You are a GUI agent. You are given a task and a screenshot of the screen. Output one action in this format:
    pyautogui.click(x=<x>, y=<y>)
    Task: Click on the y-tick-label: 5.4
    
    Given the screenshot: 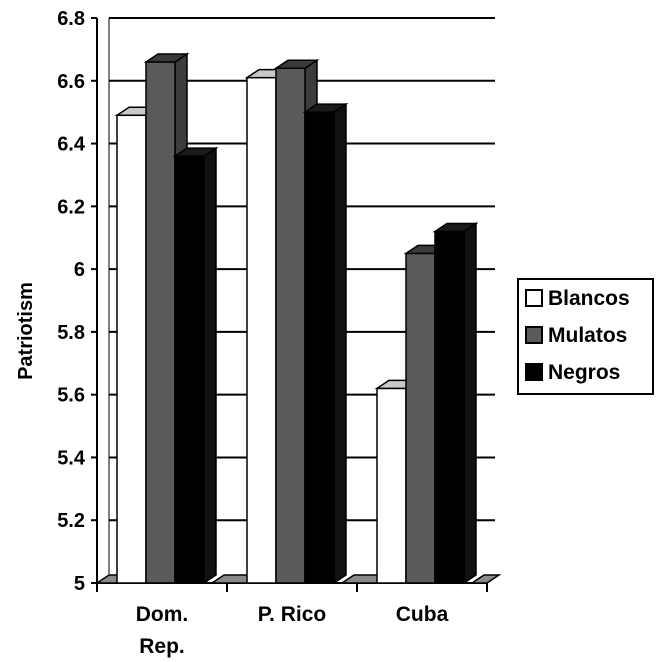 What is the action you would take?
    pyautogui.click(x=71, y=458)
    